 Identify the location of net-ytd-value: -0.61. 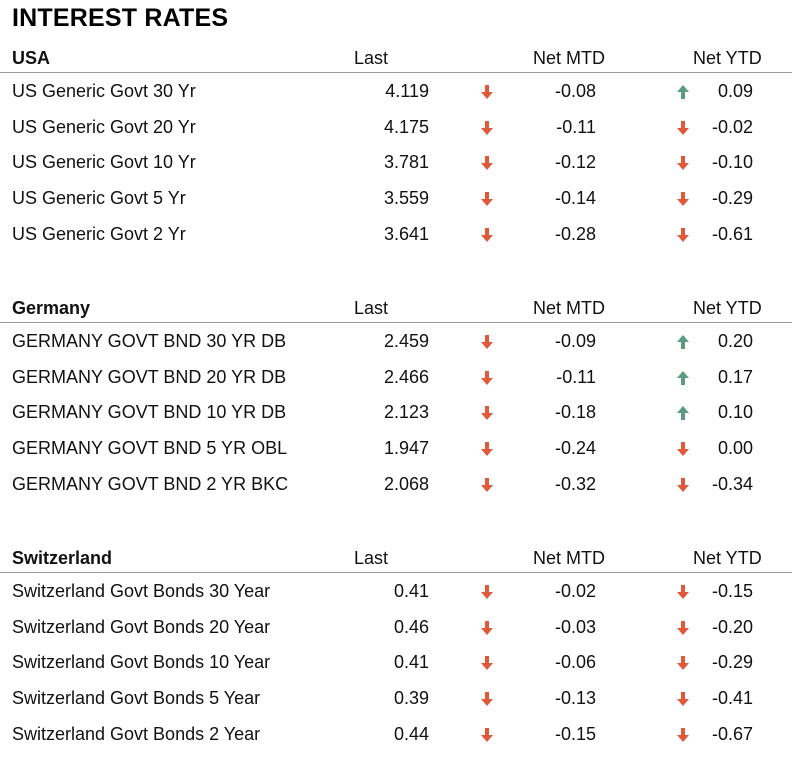
(732, 233).